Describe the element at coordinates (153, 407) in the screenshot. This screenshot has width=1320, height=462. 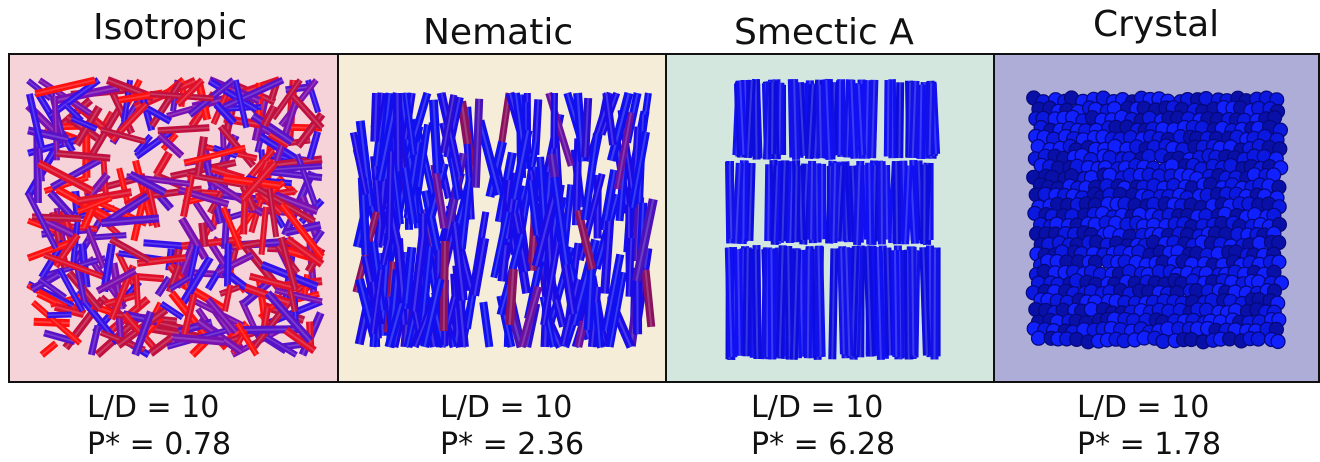
I see `isotropic-aspect-ratio: L/D = 10` at that location.